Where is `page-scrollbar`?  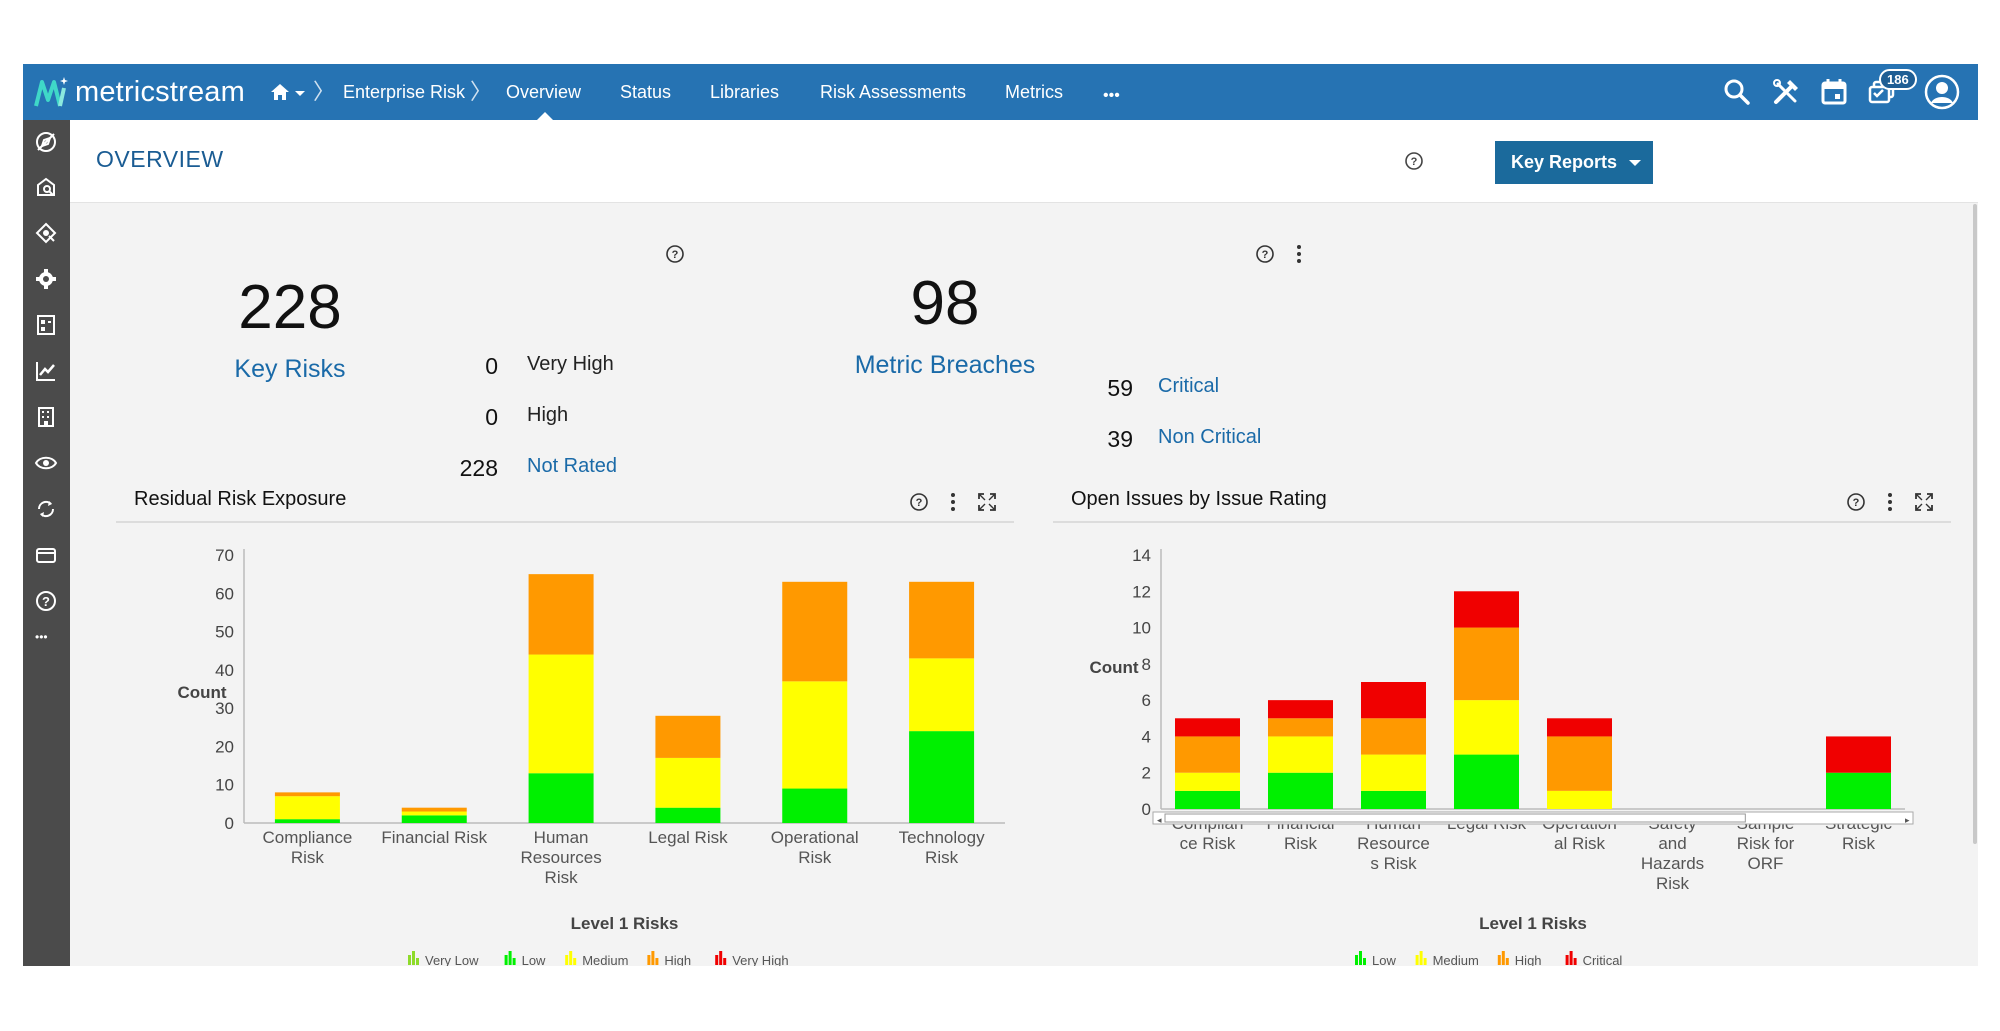 page-scrollbar is located at coordinates (1975, 524).